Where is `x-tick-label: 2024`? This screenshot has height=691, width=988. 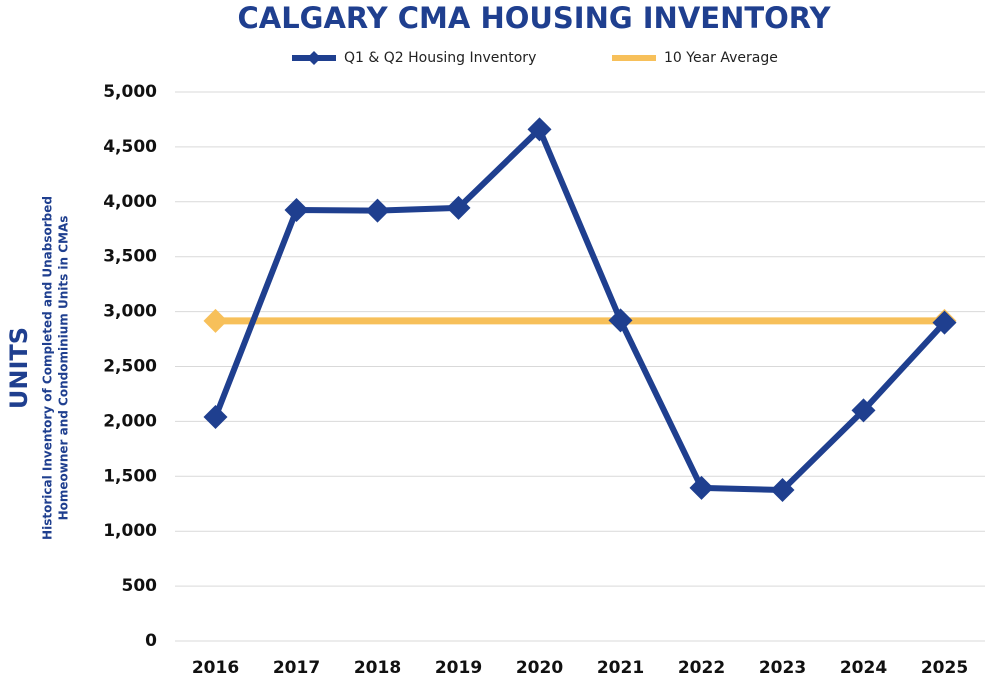 x-tick-label: 2024 is located at coordinates (863, 668).